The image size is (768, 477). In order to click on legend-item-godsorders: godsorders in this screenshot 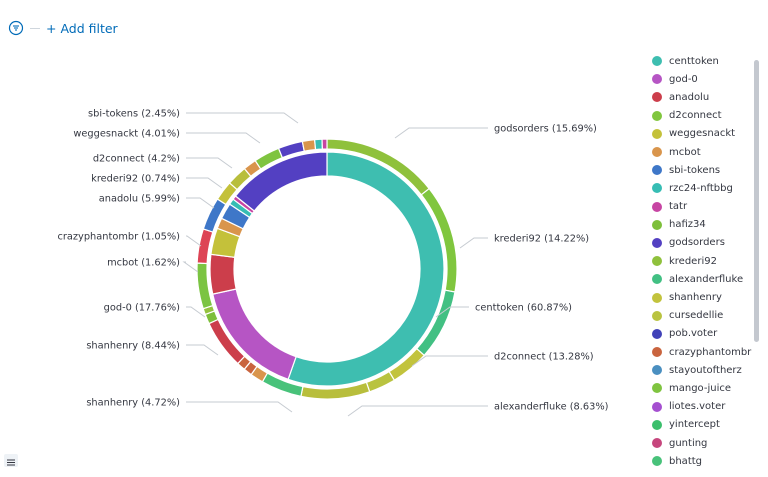, I will do `click(700, 243)`.